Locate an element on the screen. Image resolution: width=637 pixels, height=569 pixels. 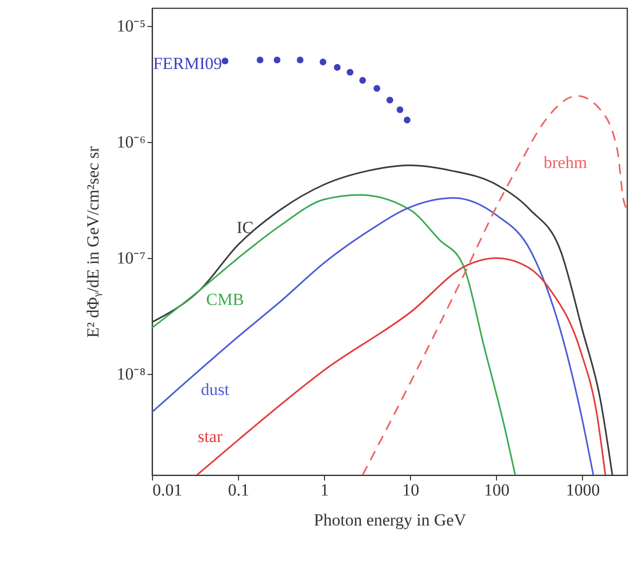
y-axis-title: E² dΦᵧ/dE in GeV/cm²sec sr is located at coordinates (93, 242).